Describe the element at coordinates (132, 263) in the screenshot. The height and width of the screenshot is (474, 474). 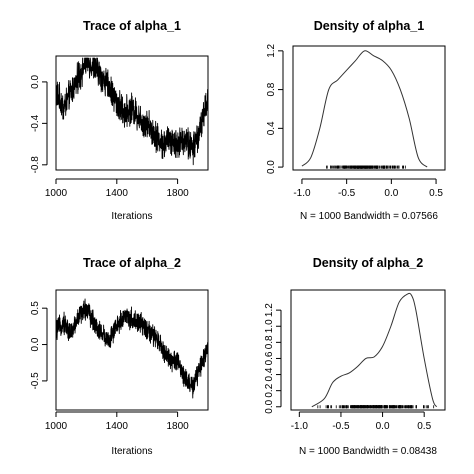
I see `panel-title: Trace of alpha_2` at that location.